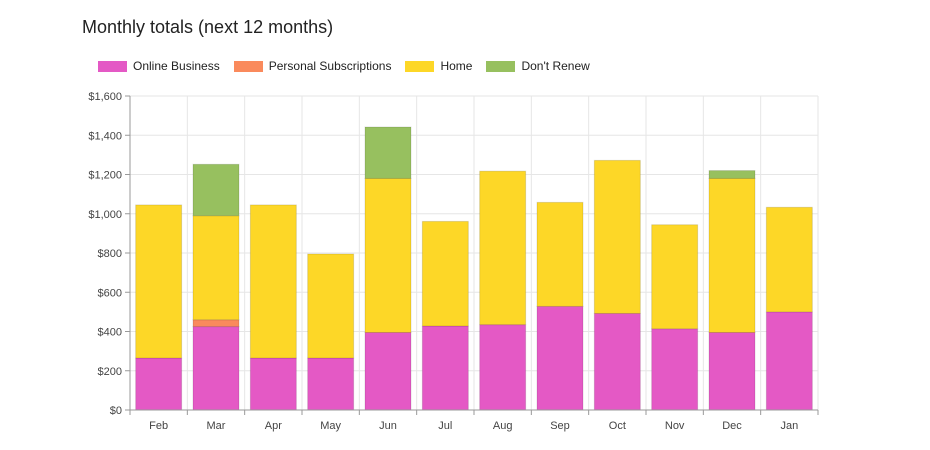 The height and width of the screenshot is (450, 930). Describe the element at coordinates (388, 426) in the screenshot. I see `x-tick-label: Jun` at that location.